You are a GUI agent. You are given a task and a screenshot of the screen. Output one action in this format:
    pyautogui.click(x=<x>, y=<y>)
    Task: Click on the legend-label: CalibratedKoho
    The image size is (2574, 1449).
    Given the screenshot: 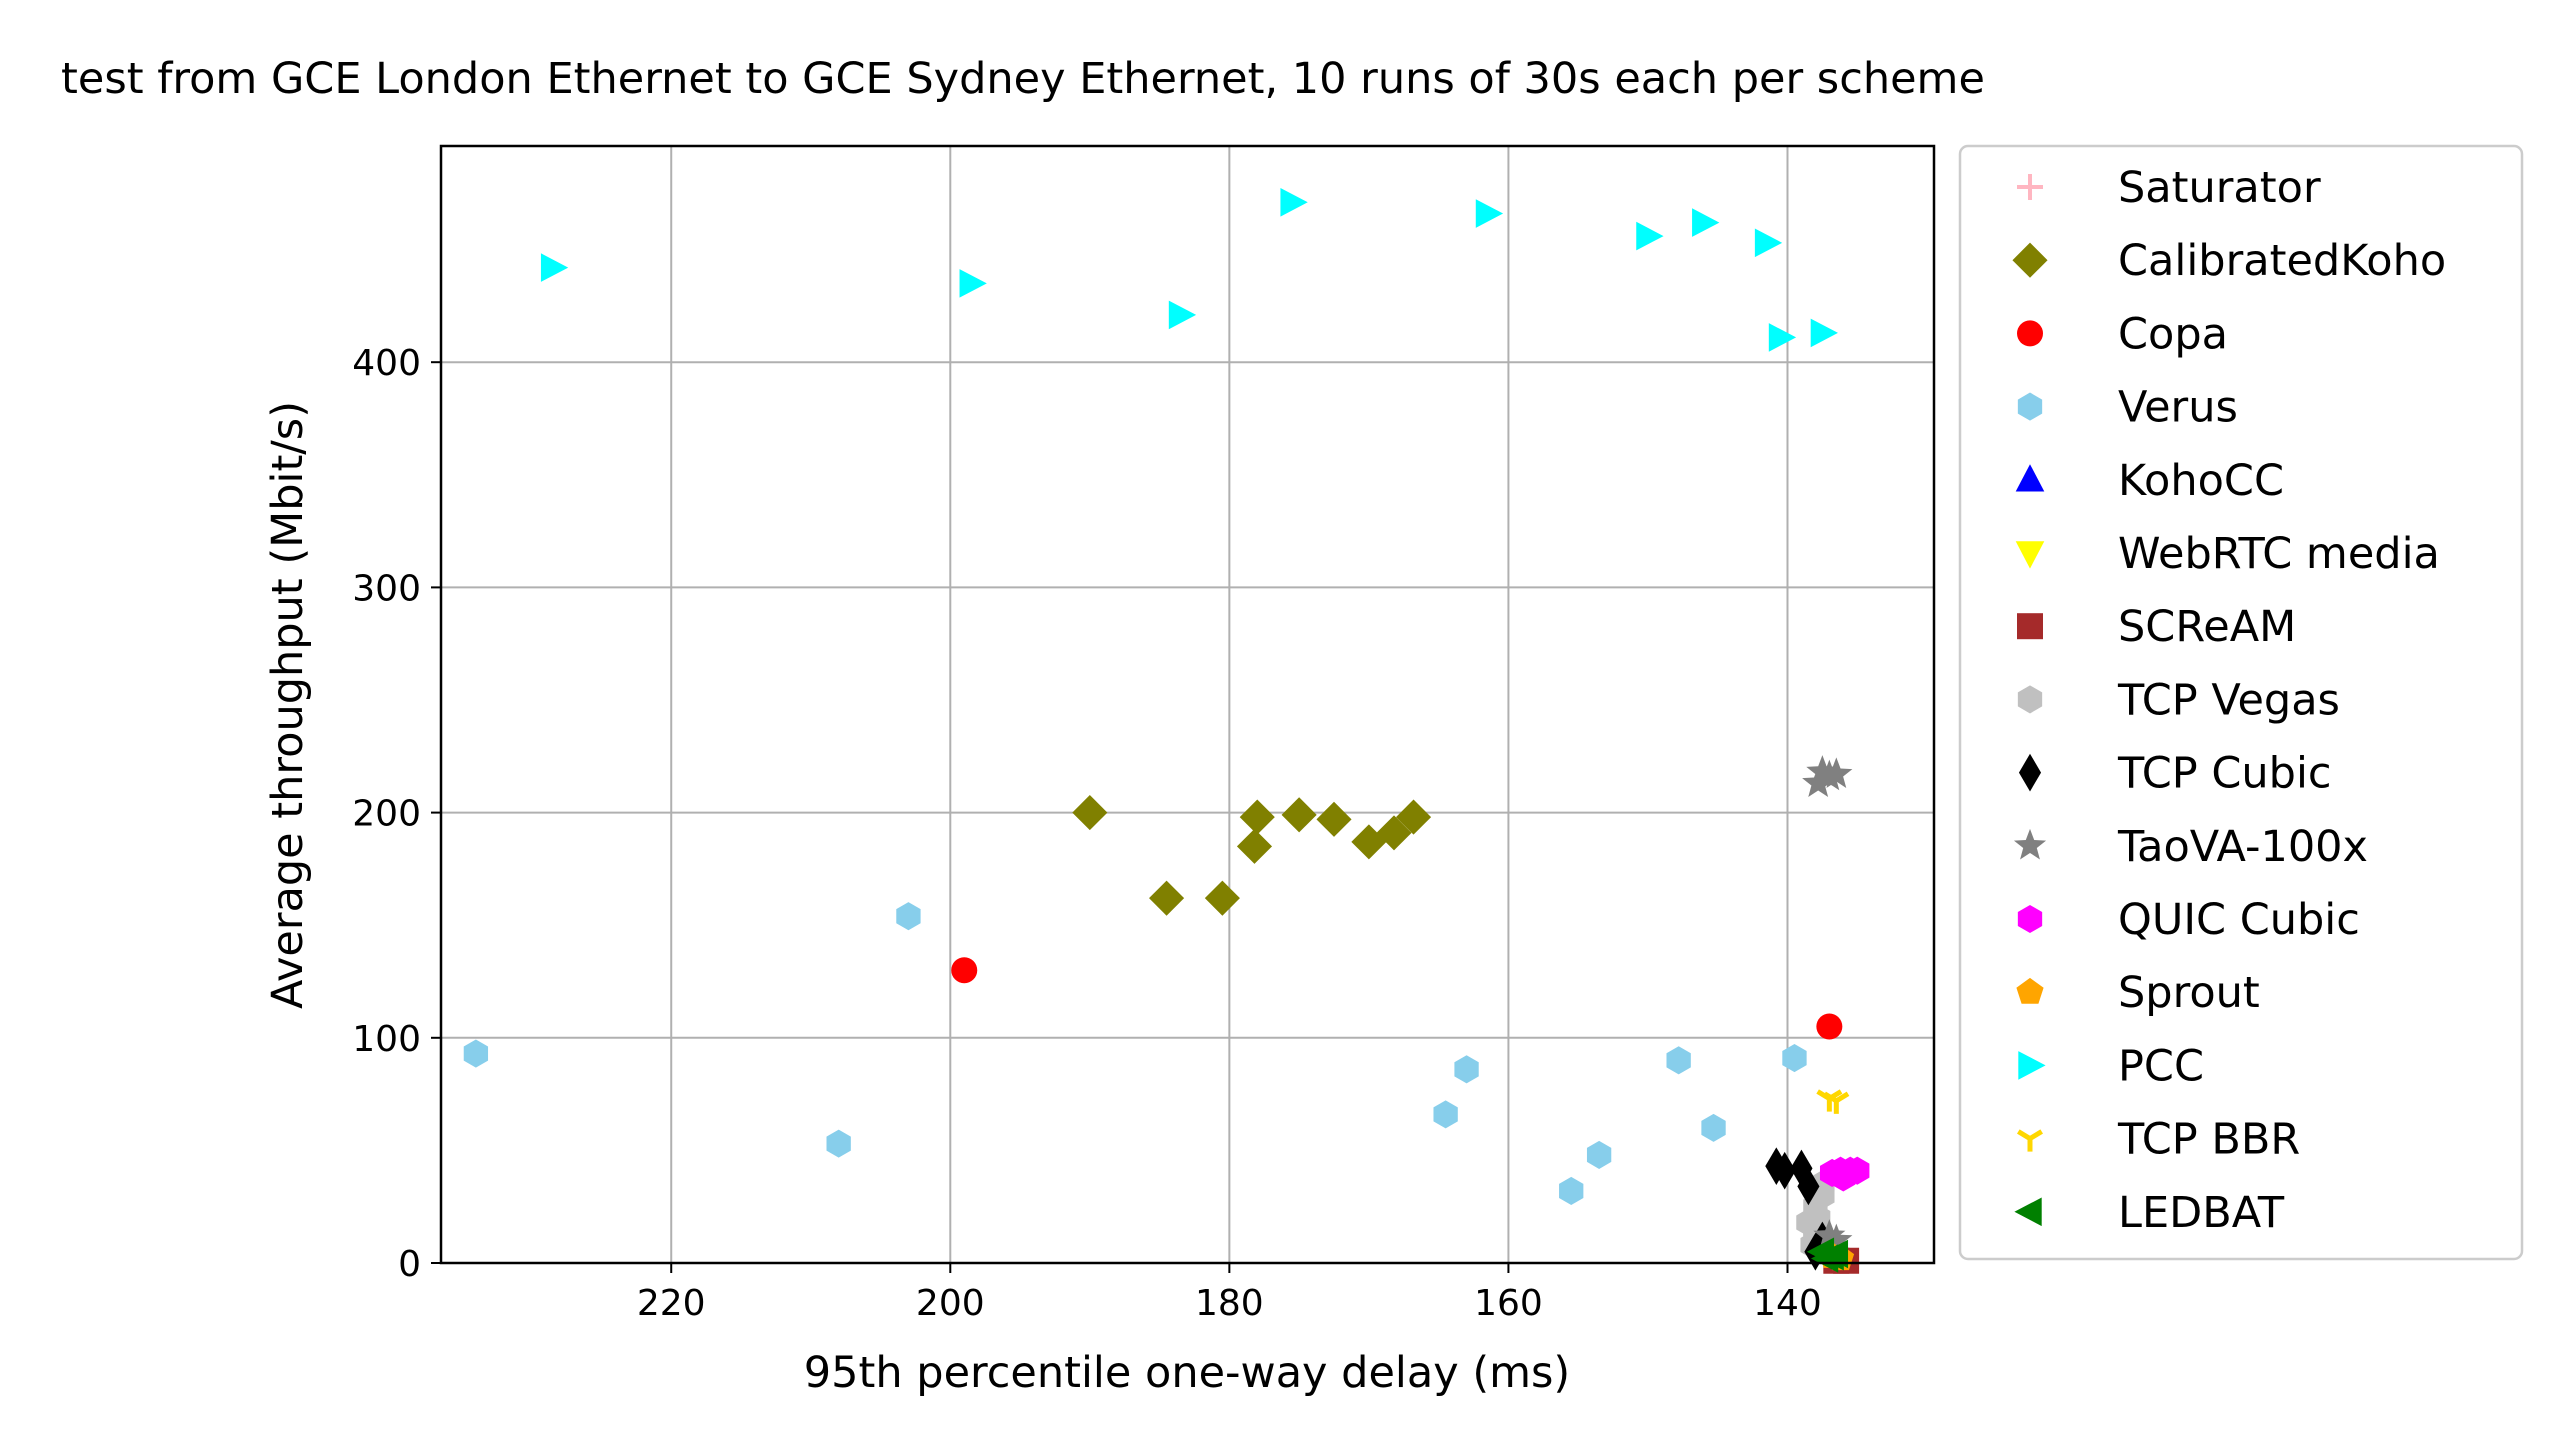 What is the action you would take?
    pyautogui.click(x=2282, y=261)
    